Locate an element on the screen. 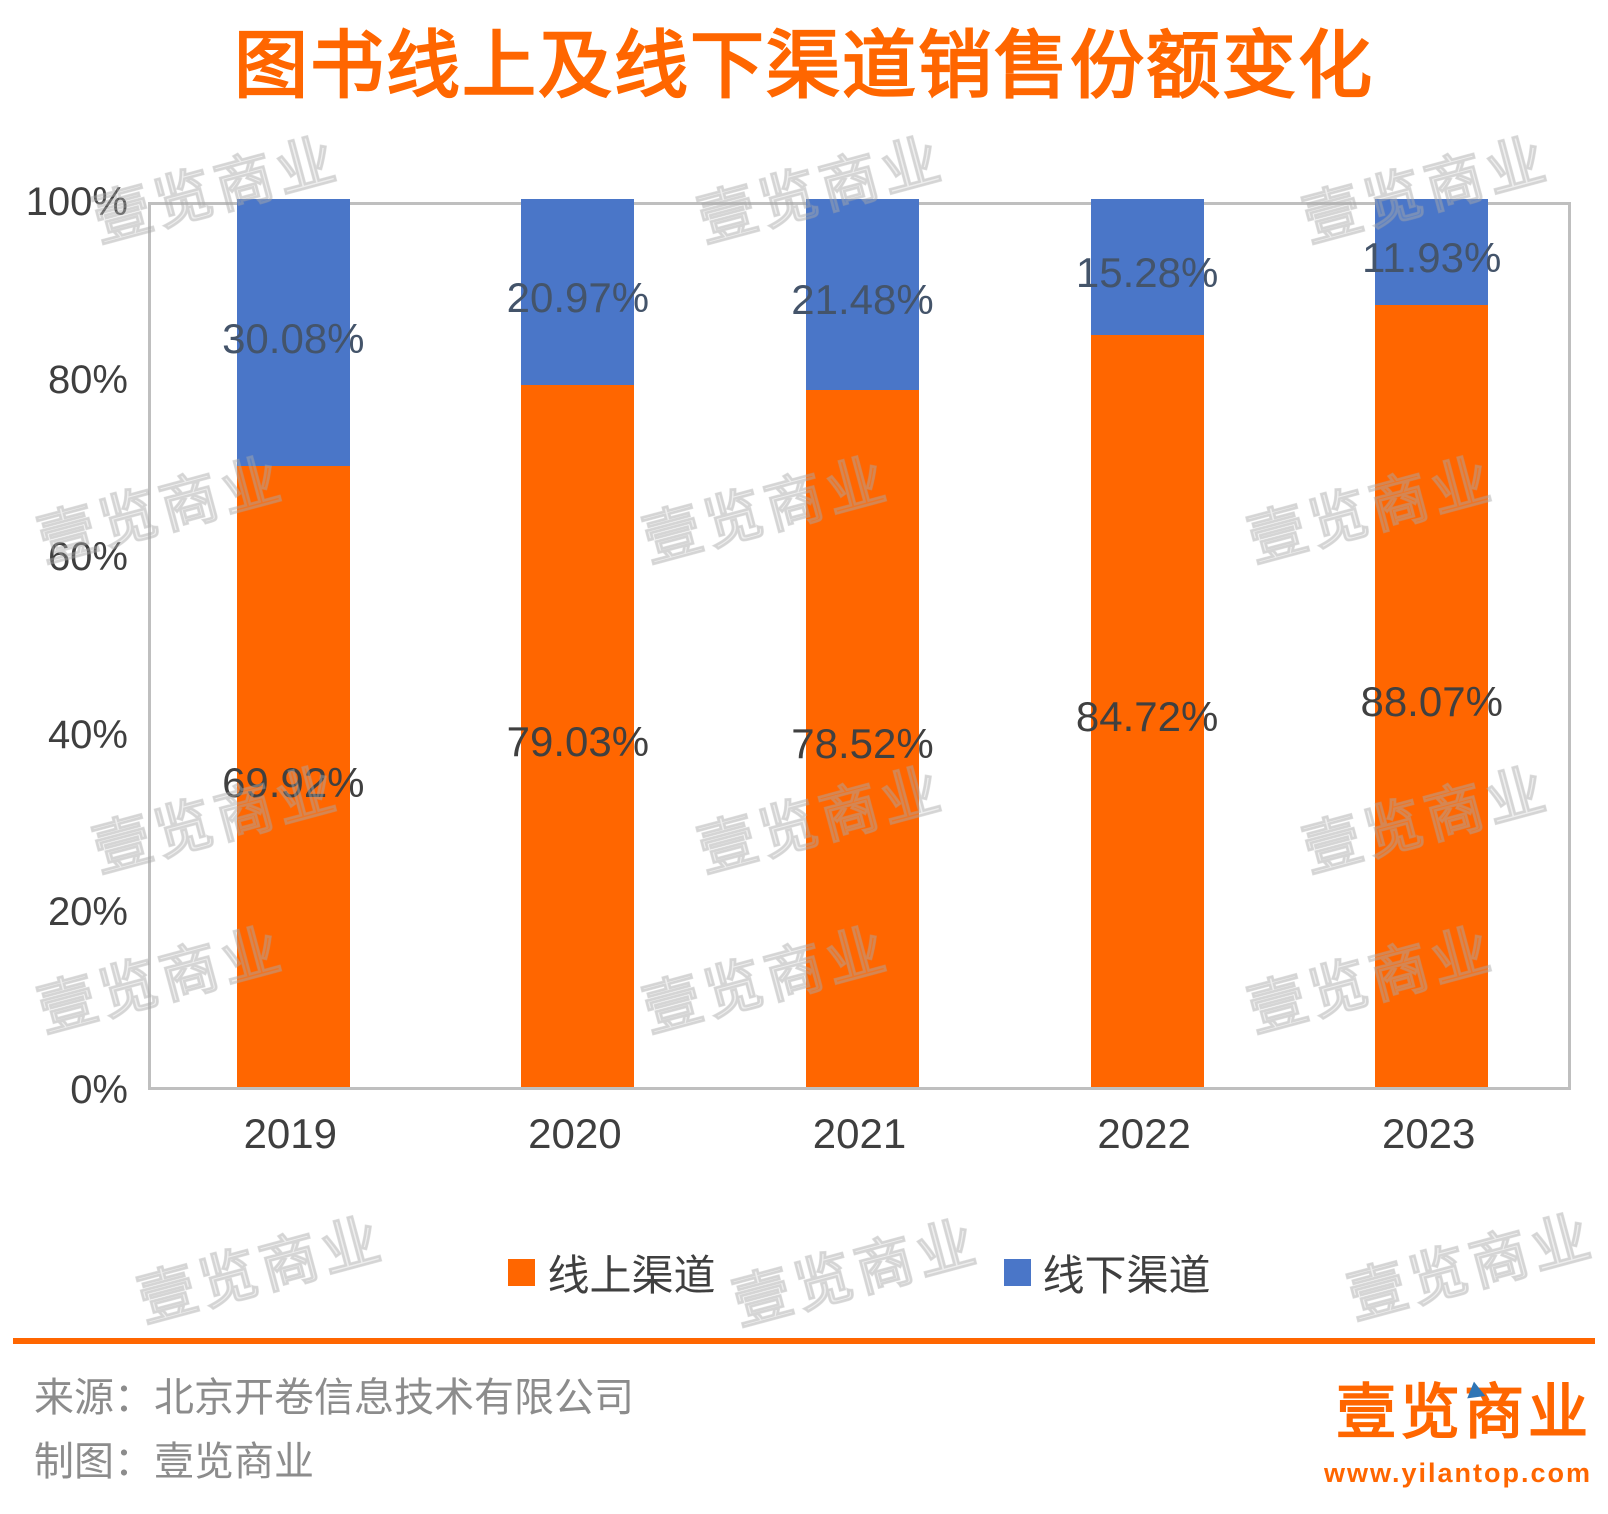 This screenshot has width=1608, height=1514. data-label-offline-2022: 15.28% is located at coordinates (1147, 272).